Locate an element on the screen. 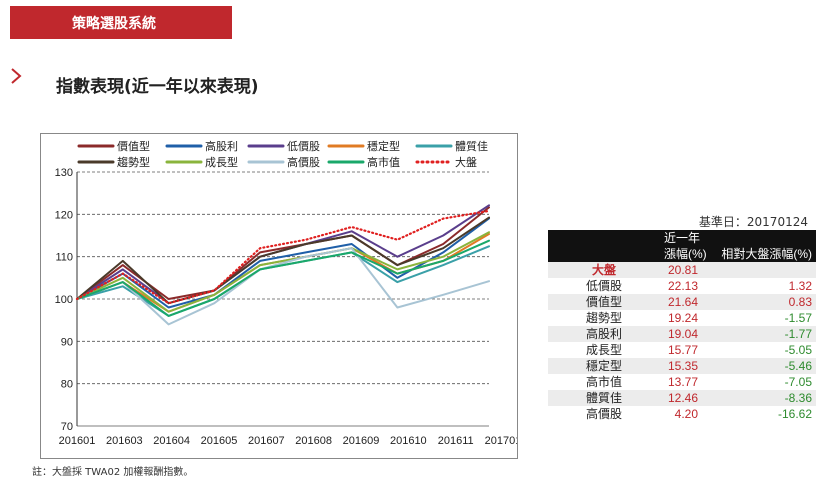 The width and height of the screenshot is (820, 485). x-tick-label: 201609 is located at coordinates (361, 441).